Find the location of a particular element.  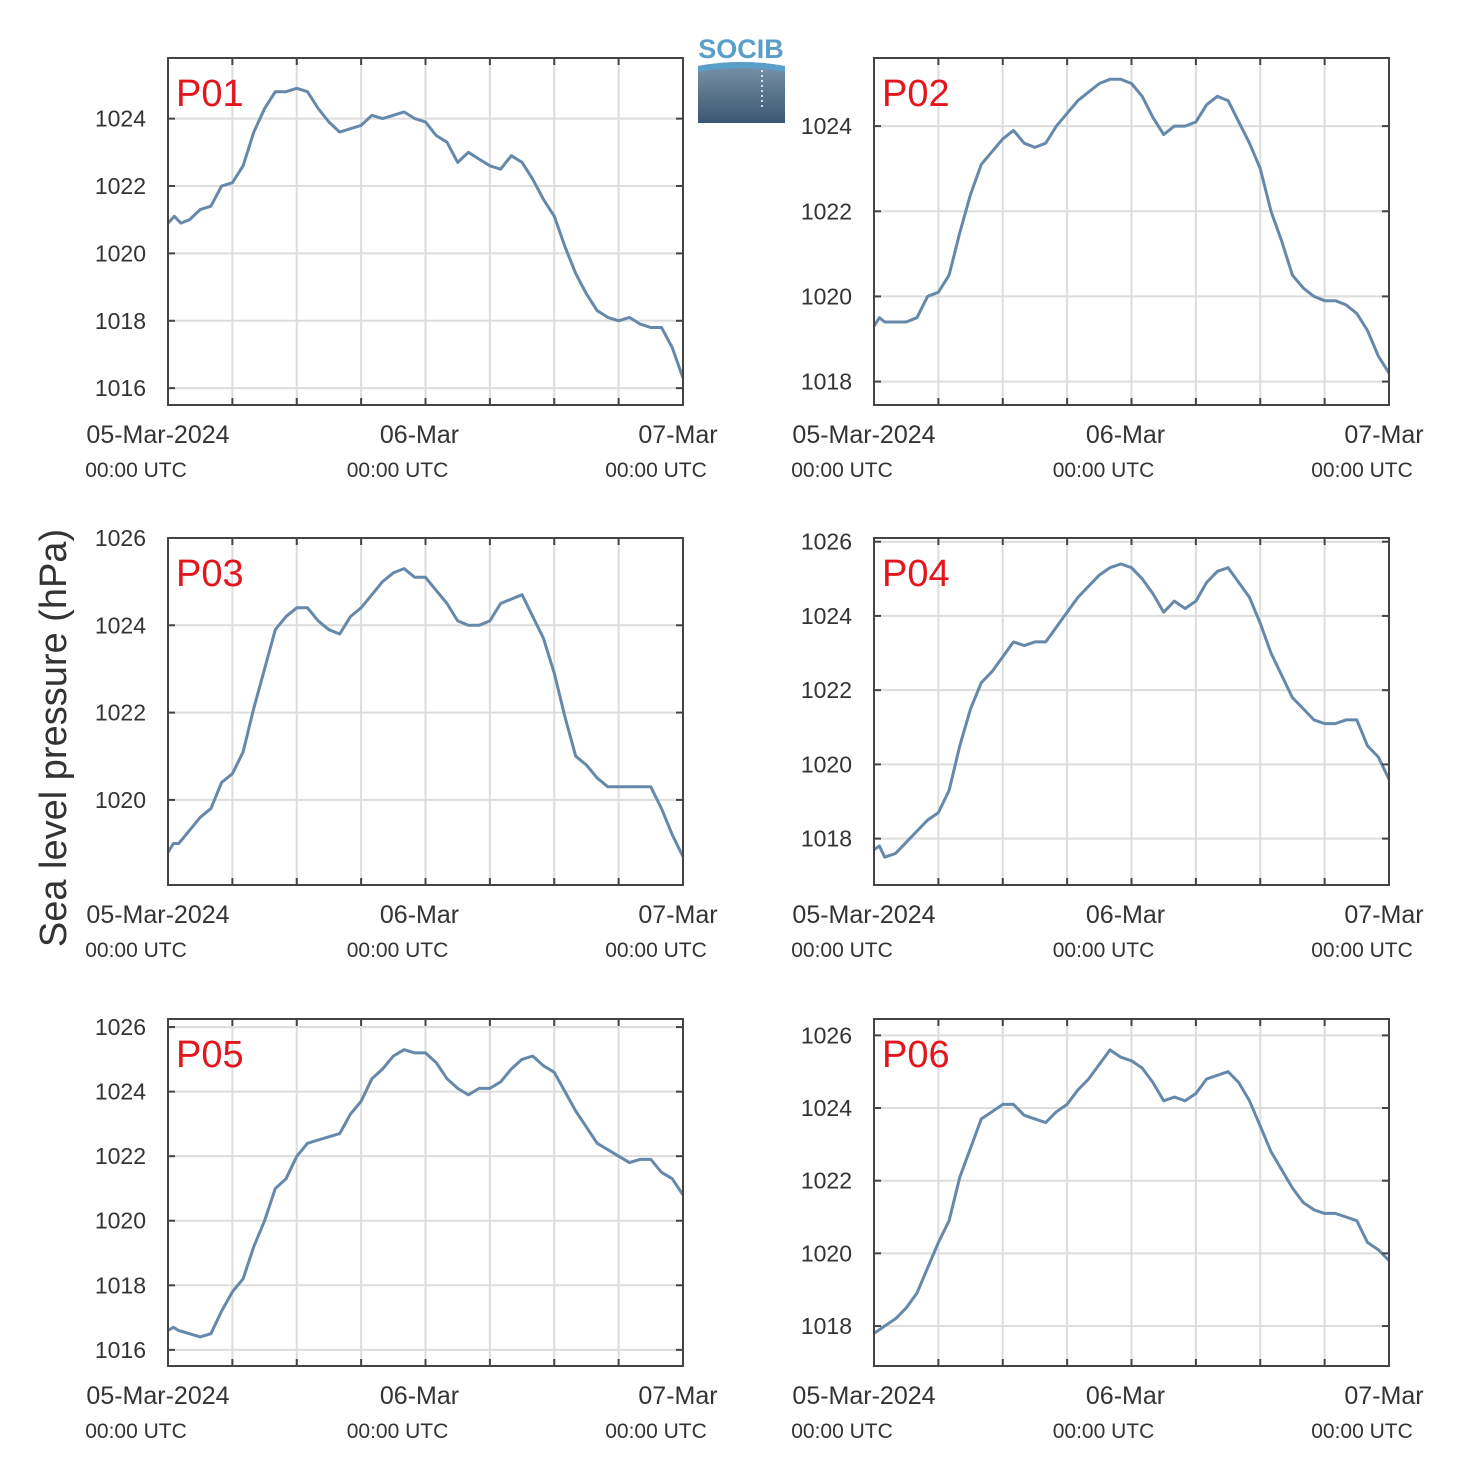

panel-title: P01 is located at coordinates (210, 94).